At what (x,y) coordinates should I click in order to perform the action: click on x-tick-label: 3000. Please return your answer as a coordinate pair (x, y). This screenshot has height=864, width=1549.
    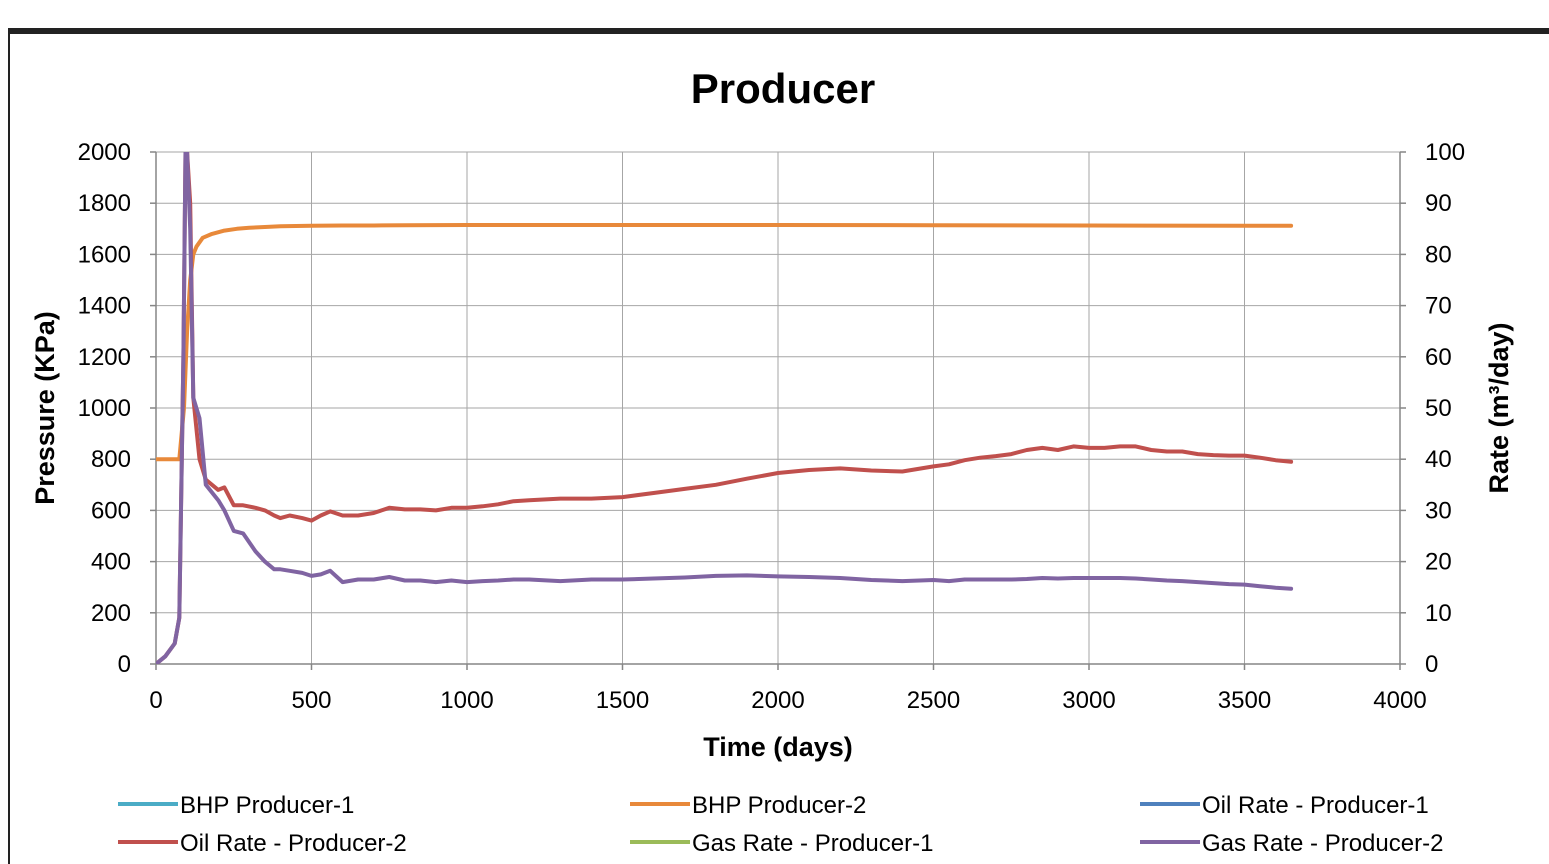
    Looking at the image, I should click on (1088, 700).